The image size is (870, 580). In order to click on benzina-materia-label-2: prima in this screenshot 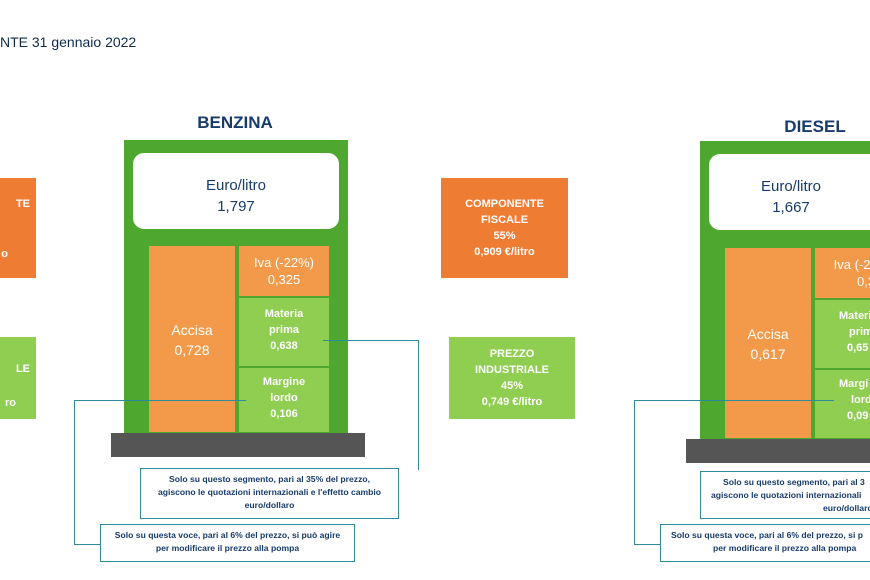, I will do `click(284, 330)`.